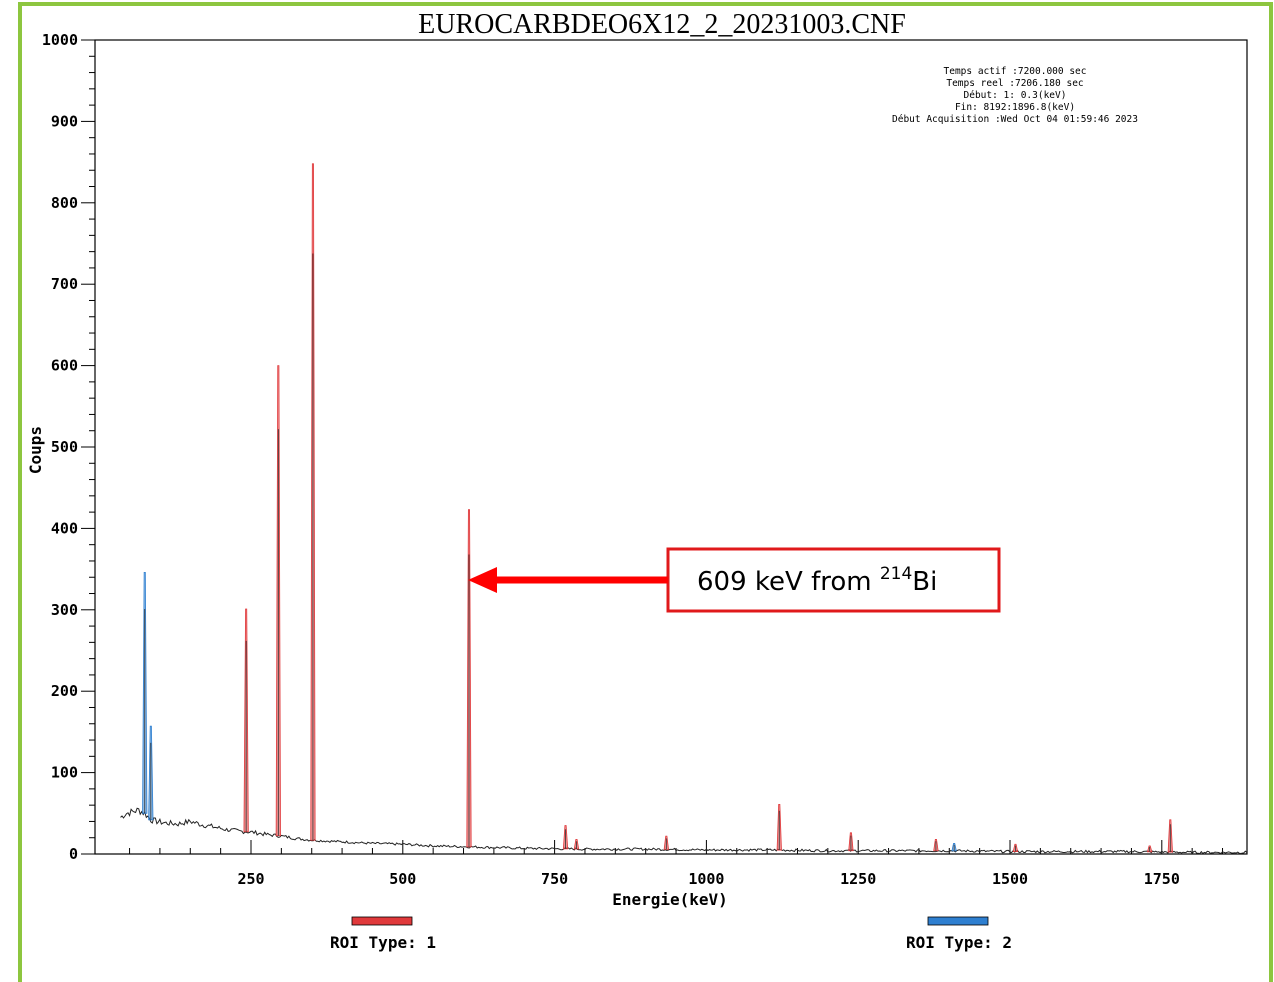 This screenshot has width=1274, height=982. I want to click on y-tick-label: 400, so click(64, 528).